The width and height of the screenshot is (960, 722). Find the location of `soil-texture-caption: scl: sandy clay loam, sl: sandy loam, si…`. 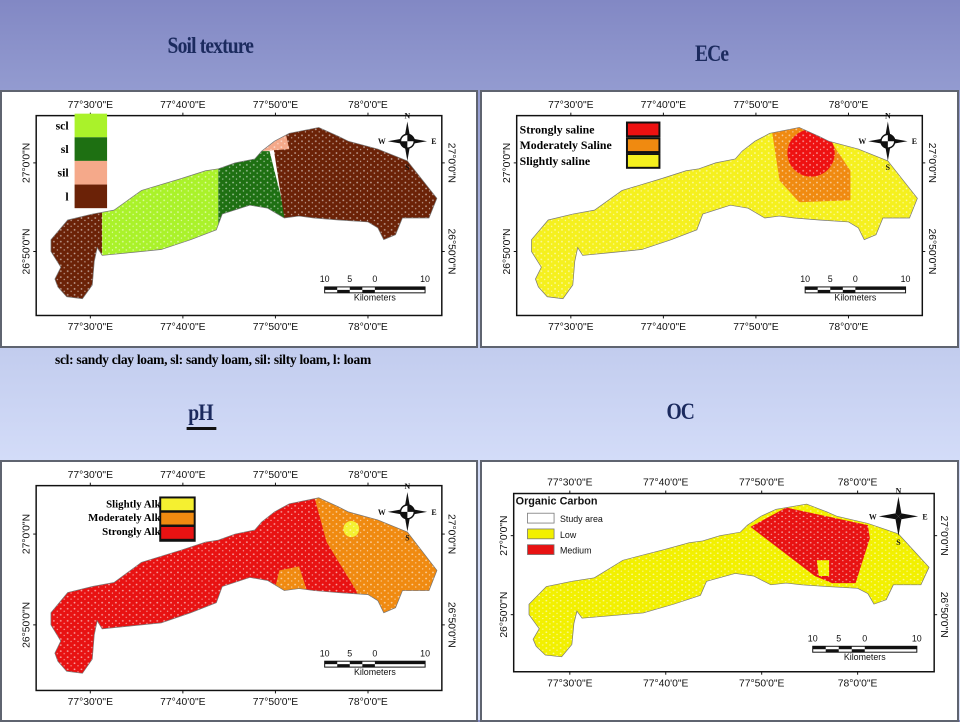

soil-texture-caption: scl: sandy clay loam, sl: sandy loam, si… is located at coordinates (213, 359).